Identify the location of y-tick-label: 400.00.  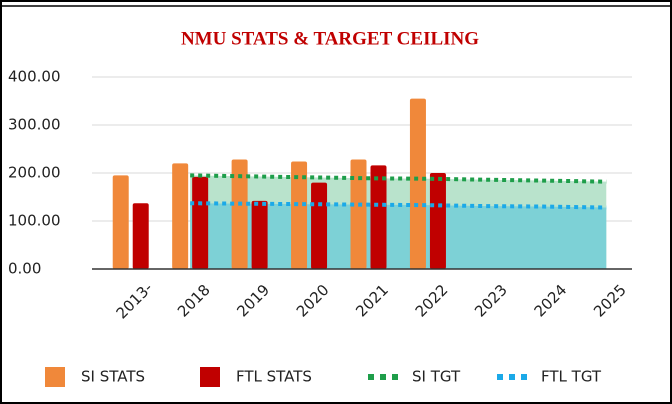
(34, 77).